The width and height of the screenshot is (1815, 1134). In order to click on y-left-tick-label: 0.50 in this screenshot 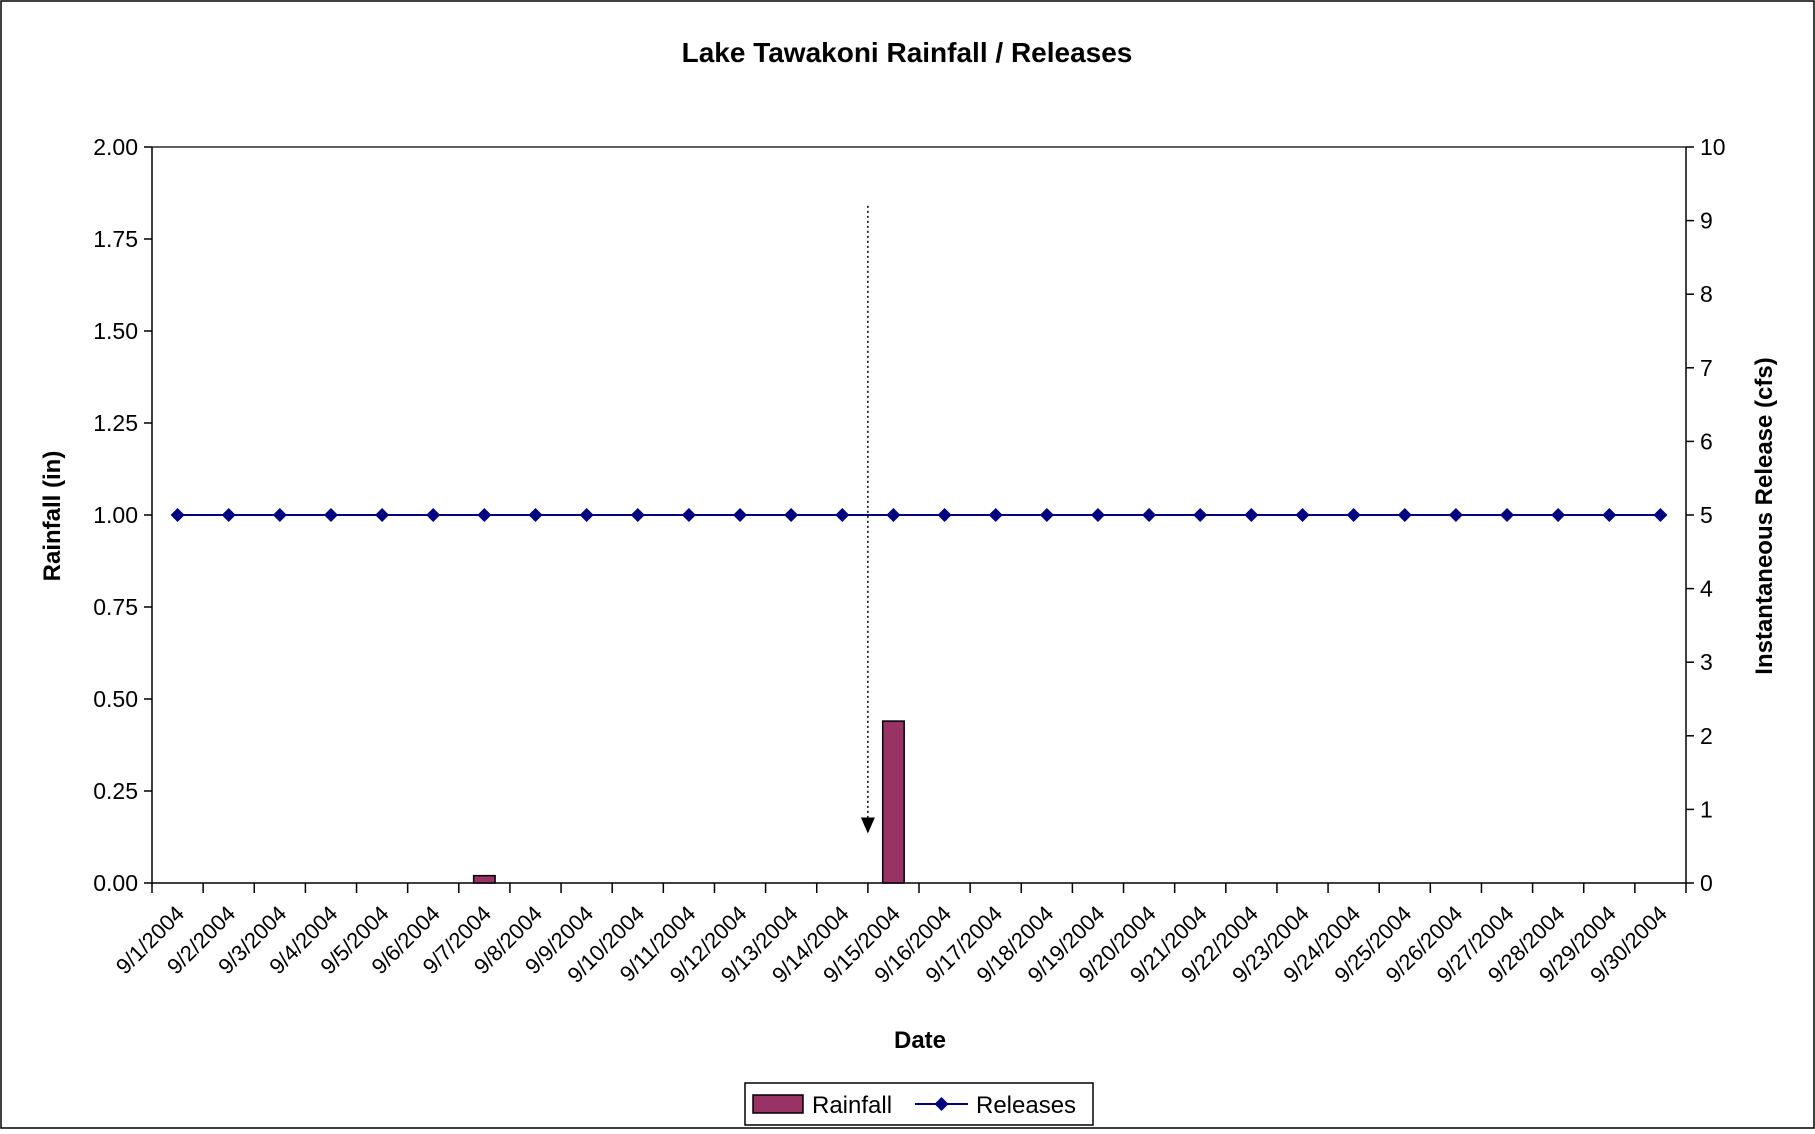, I will do `click(115, 699)`.